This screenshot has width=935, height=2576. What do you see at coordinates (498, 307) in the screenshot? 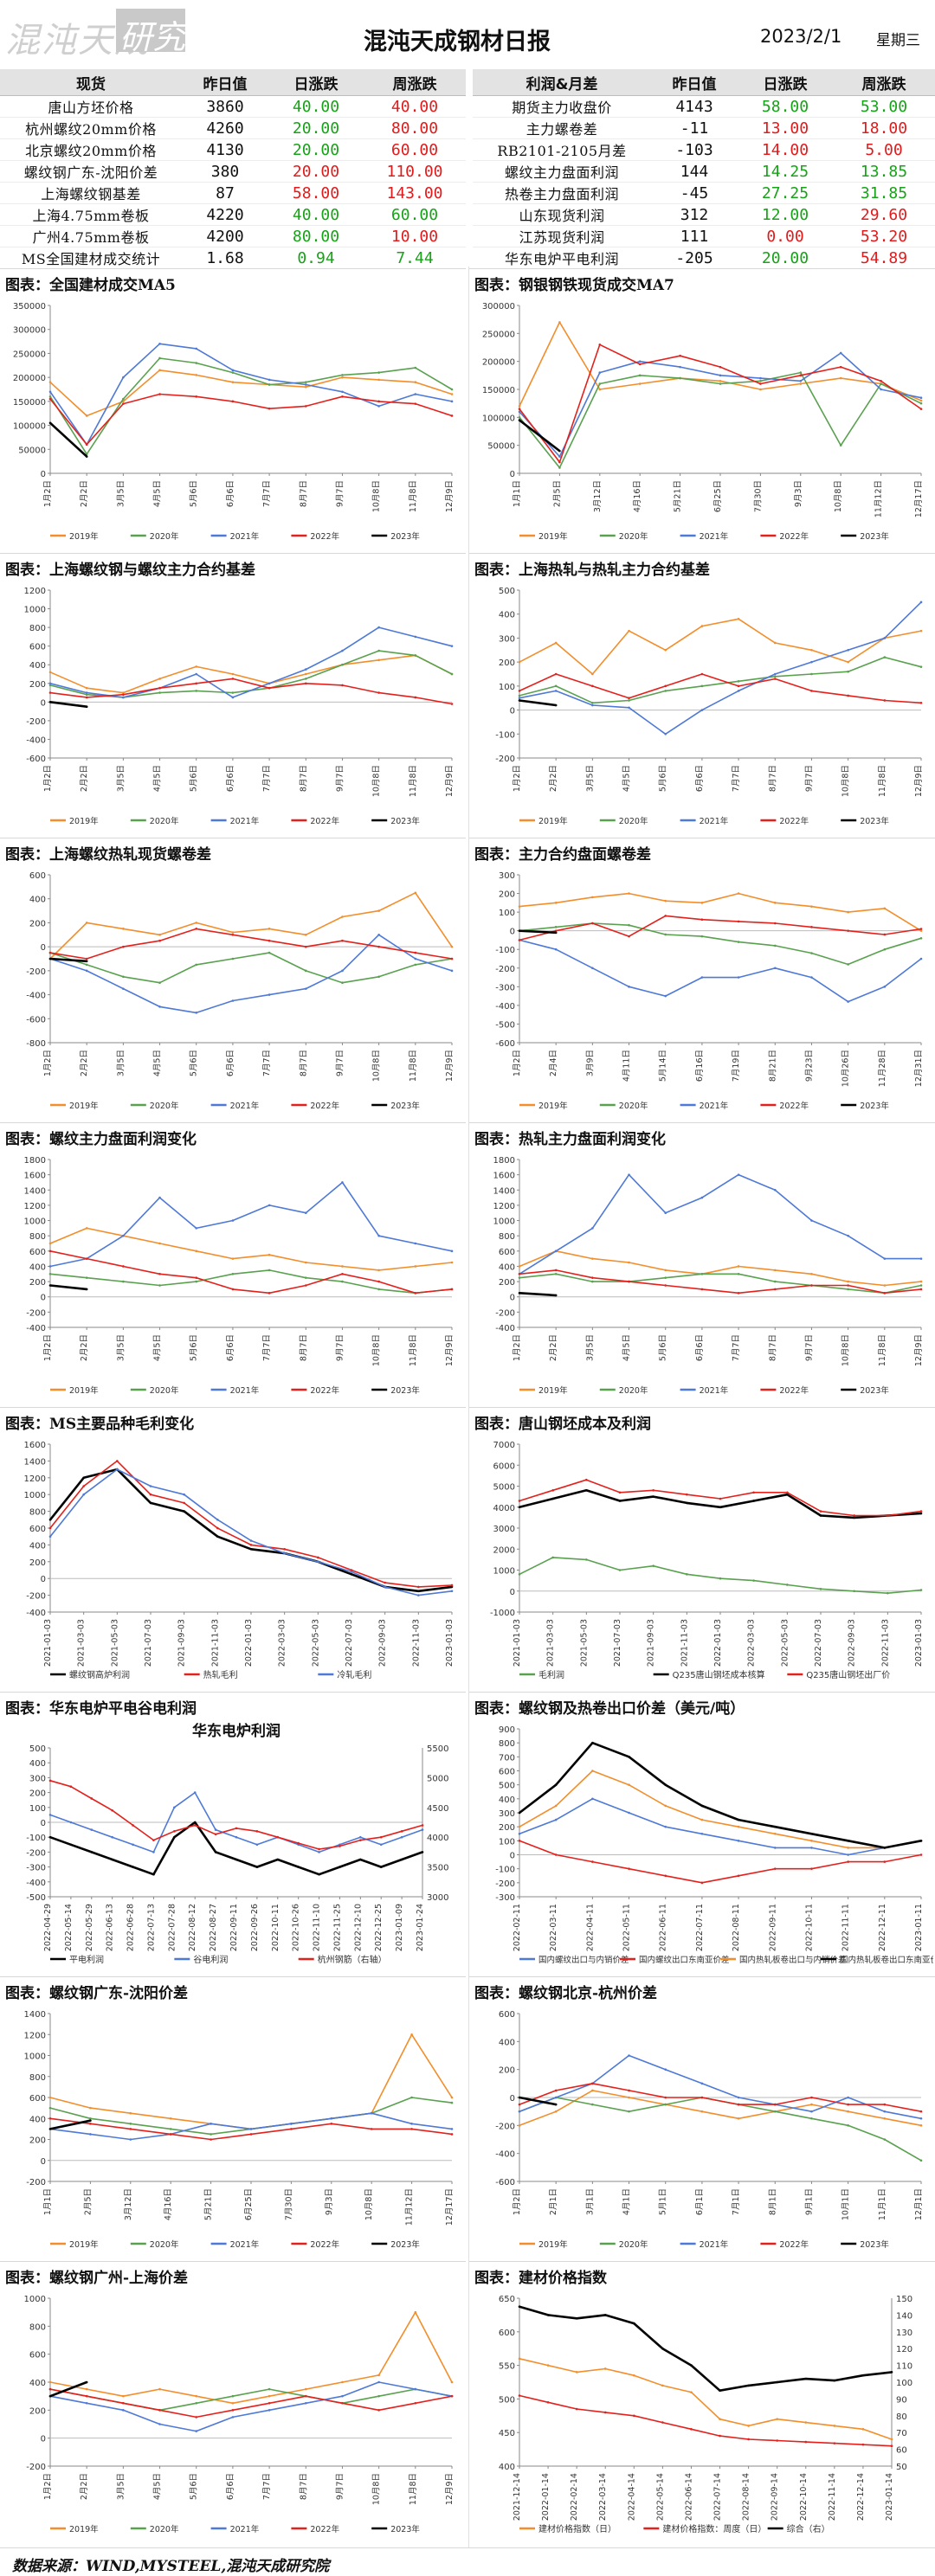
I see `y-tick-label: 300000` at bounding box center [498, 307].